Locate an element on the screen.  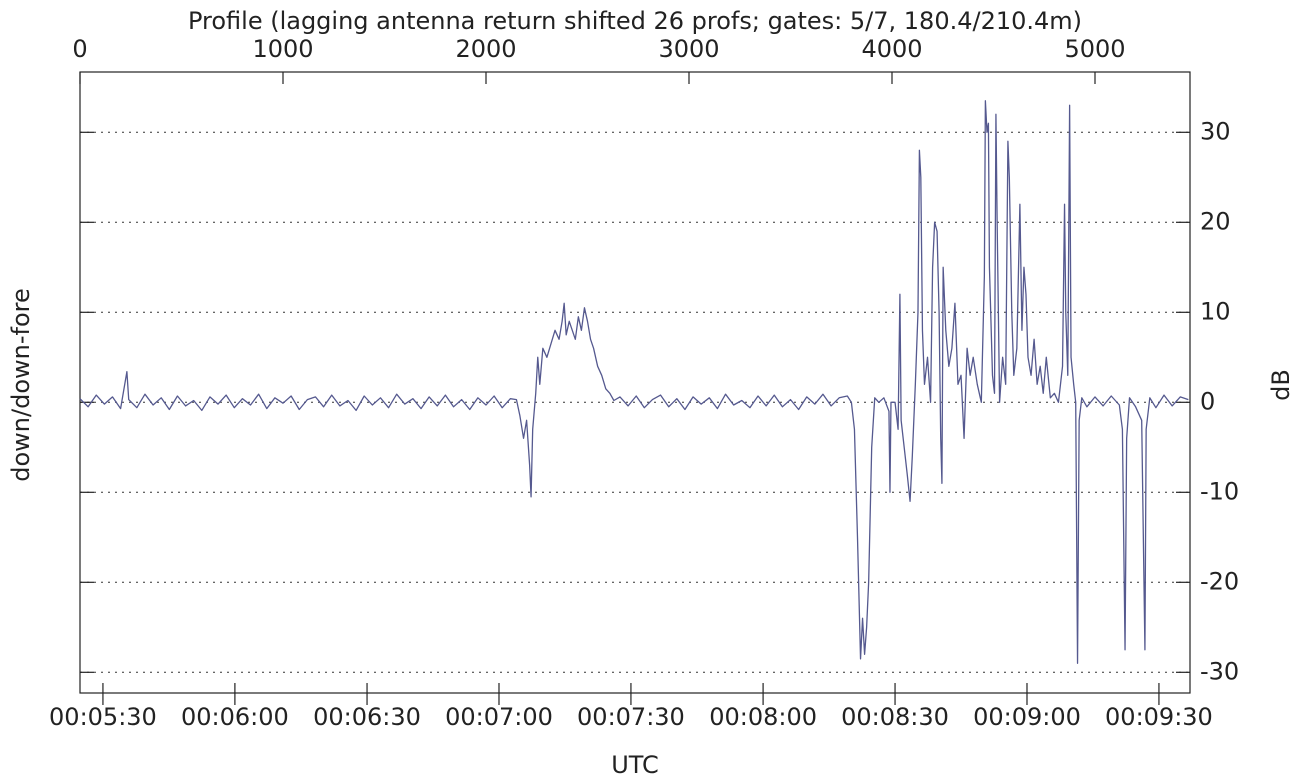
x-axis-label: UTC is located at coordinates (635, 765).